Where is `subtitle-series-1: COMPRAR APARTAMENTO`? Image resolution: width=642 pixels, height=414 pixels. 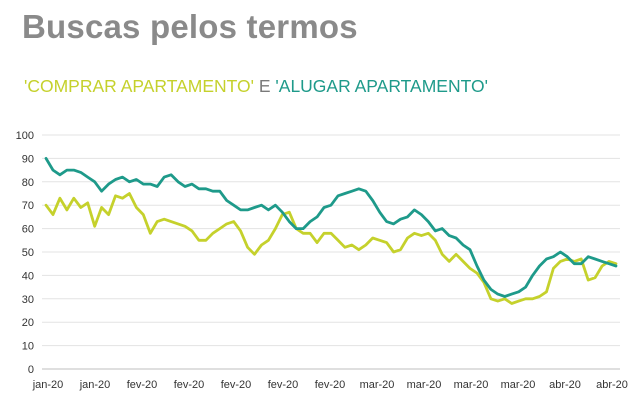 subtitle-series-1: COMPRAR APARTAMENTO is located at coordinates (139, 86).